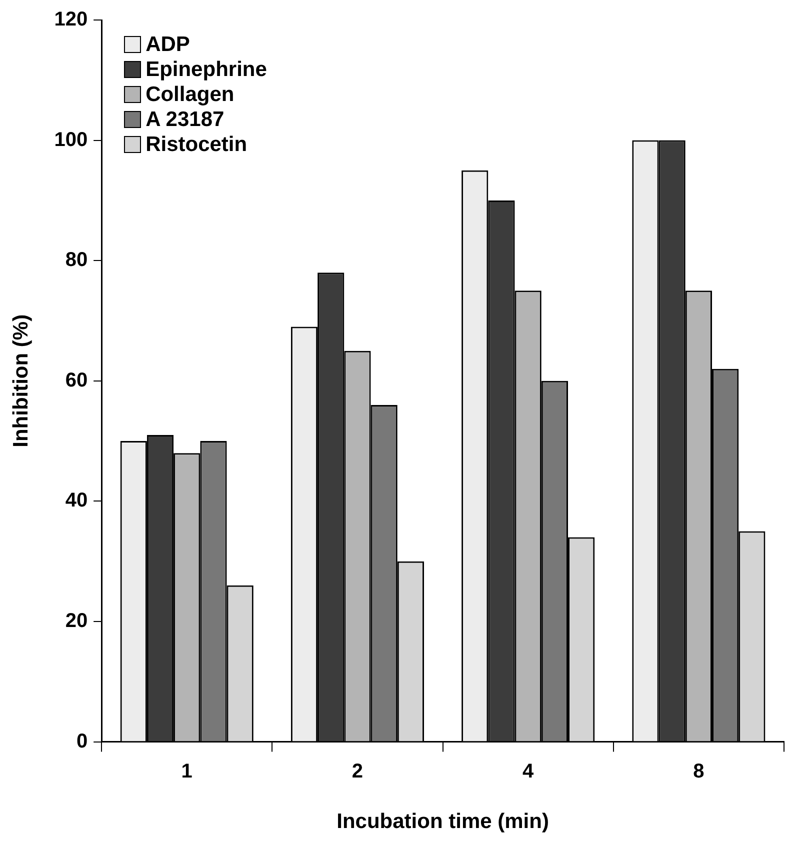 Image resolution: width=799 pixels, height=849 pixels. What do you see at coordinates (76, 260) in the screenshot?
I see `y-tick-label: 80` at bounding box center [76, 260].